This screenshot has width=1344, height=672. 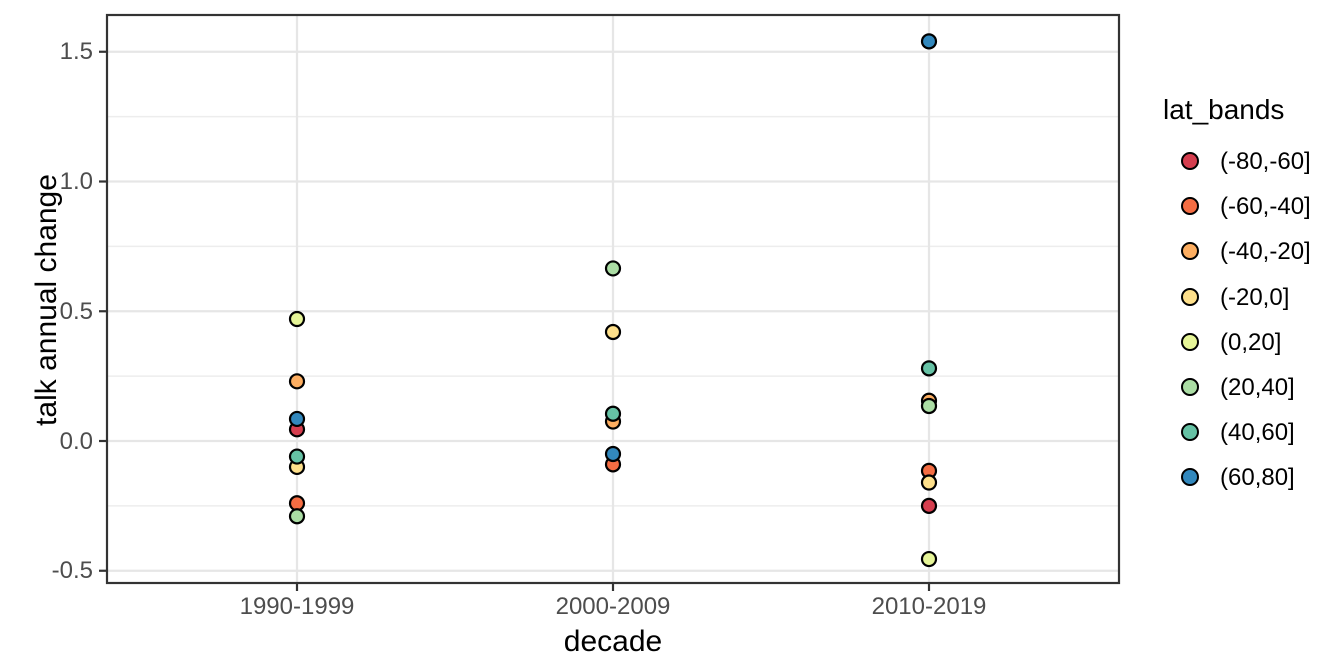 What do you see at coordinates (1257, 433) in the screenshot?
I see `legend-label: (40,60]` at bounding box center [1257, 433].